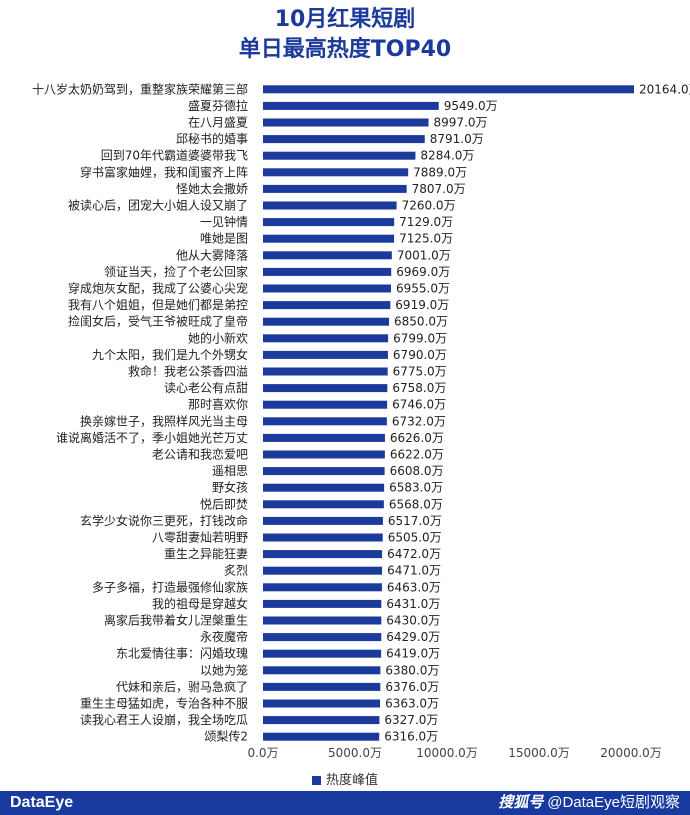 This screenshot has width=690, height=815. What do you see at coordinates (413, 604) in the screenshot?
I see `value-label: 6431.0万` at bounding box center [413, 604].